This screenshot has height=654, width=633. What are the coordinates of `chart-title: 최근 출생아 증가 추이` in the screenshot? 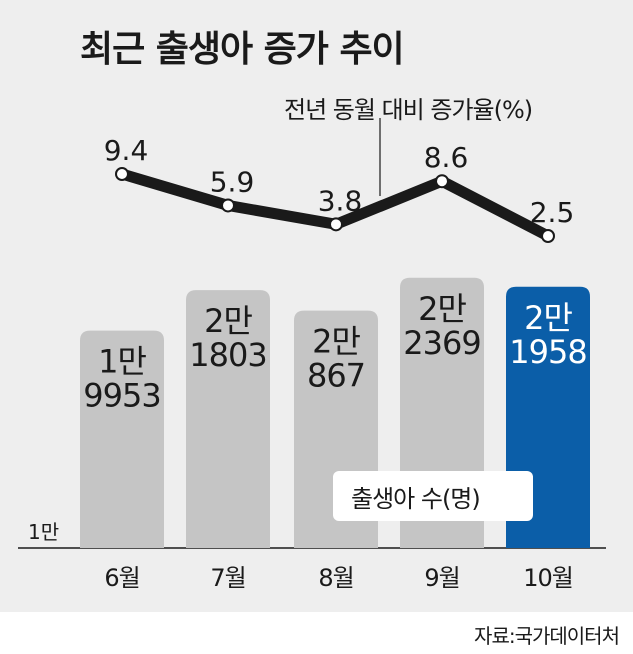 It's located at (242, 49).